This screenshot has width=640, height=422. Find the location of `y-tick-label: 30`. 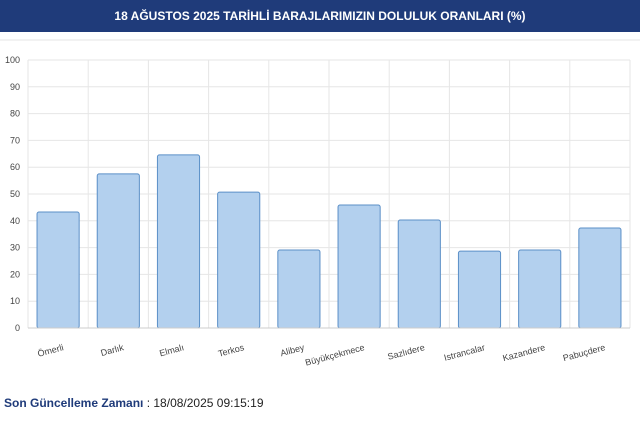

y-tick-label: 30 is located at coordinates (15, 248).